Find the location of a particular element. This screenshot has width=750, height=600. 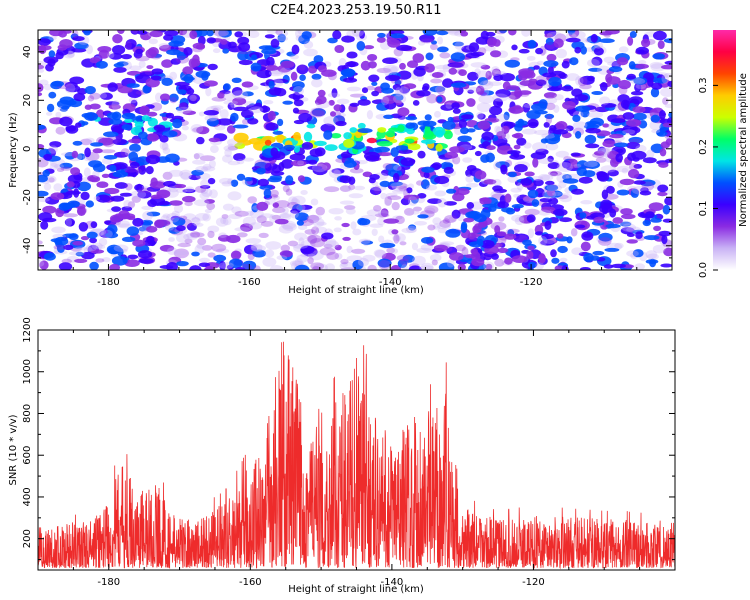

y-tick-label: 800 is located at coordinates (27, 413).